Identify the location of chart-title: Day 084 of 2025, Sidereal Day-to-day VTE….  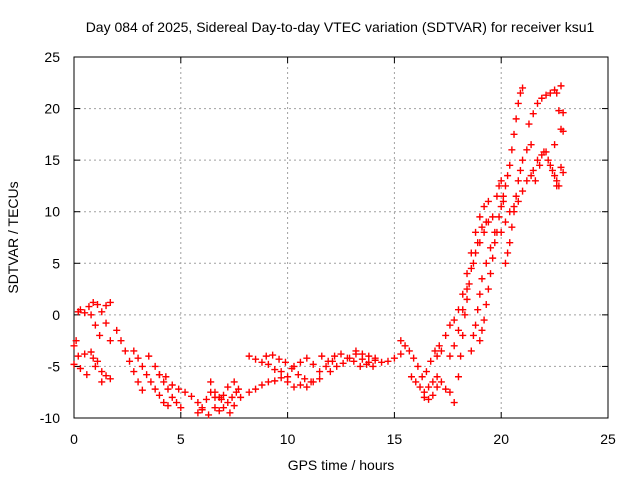
(340, 27).